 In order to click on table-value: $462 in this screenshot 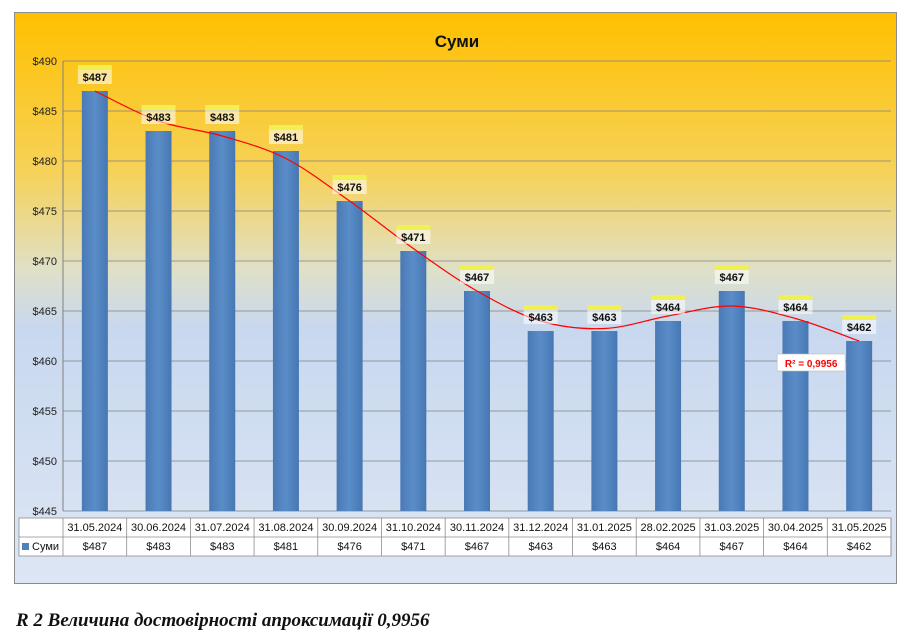, I will do `click(859, 547)`.